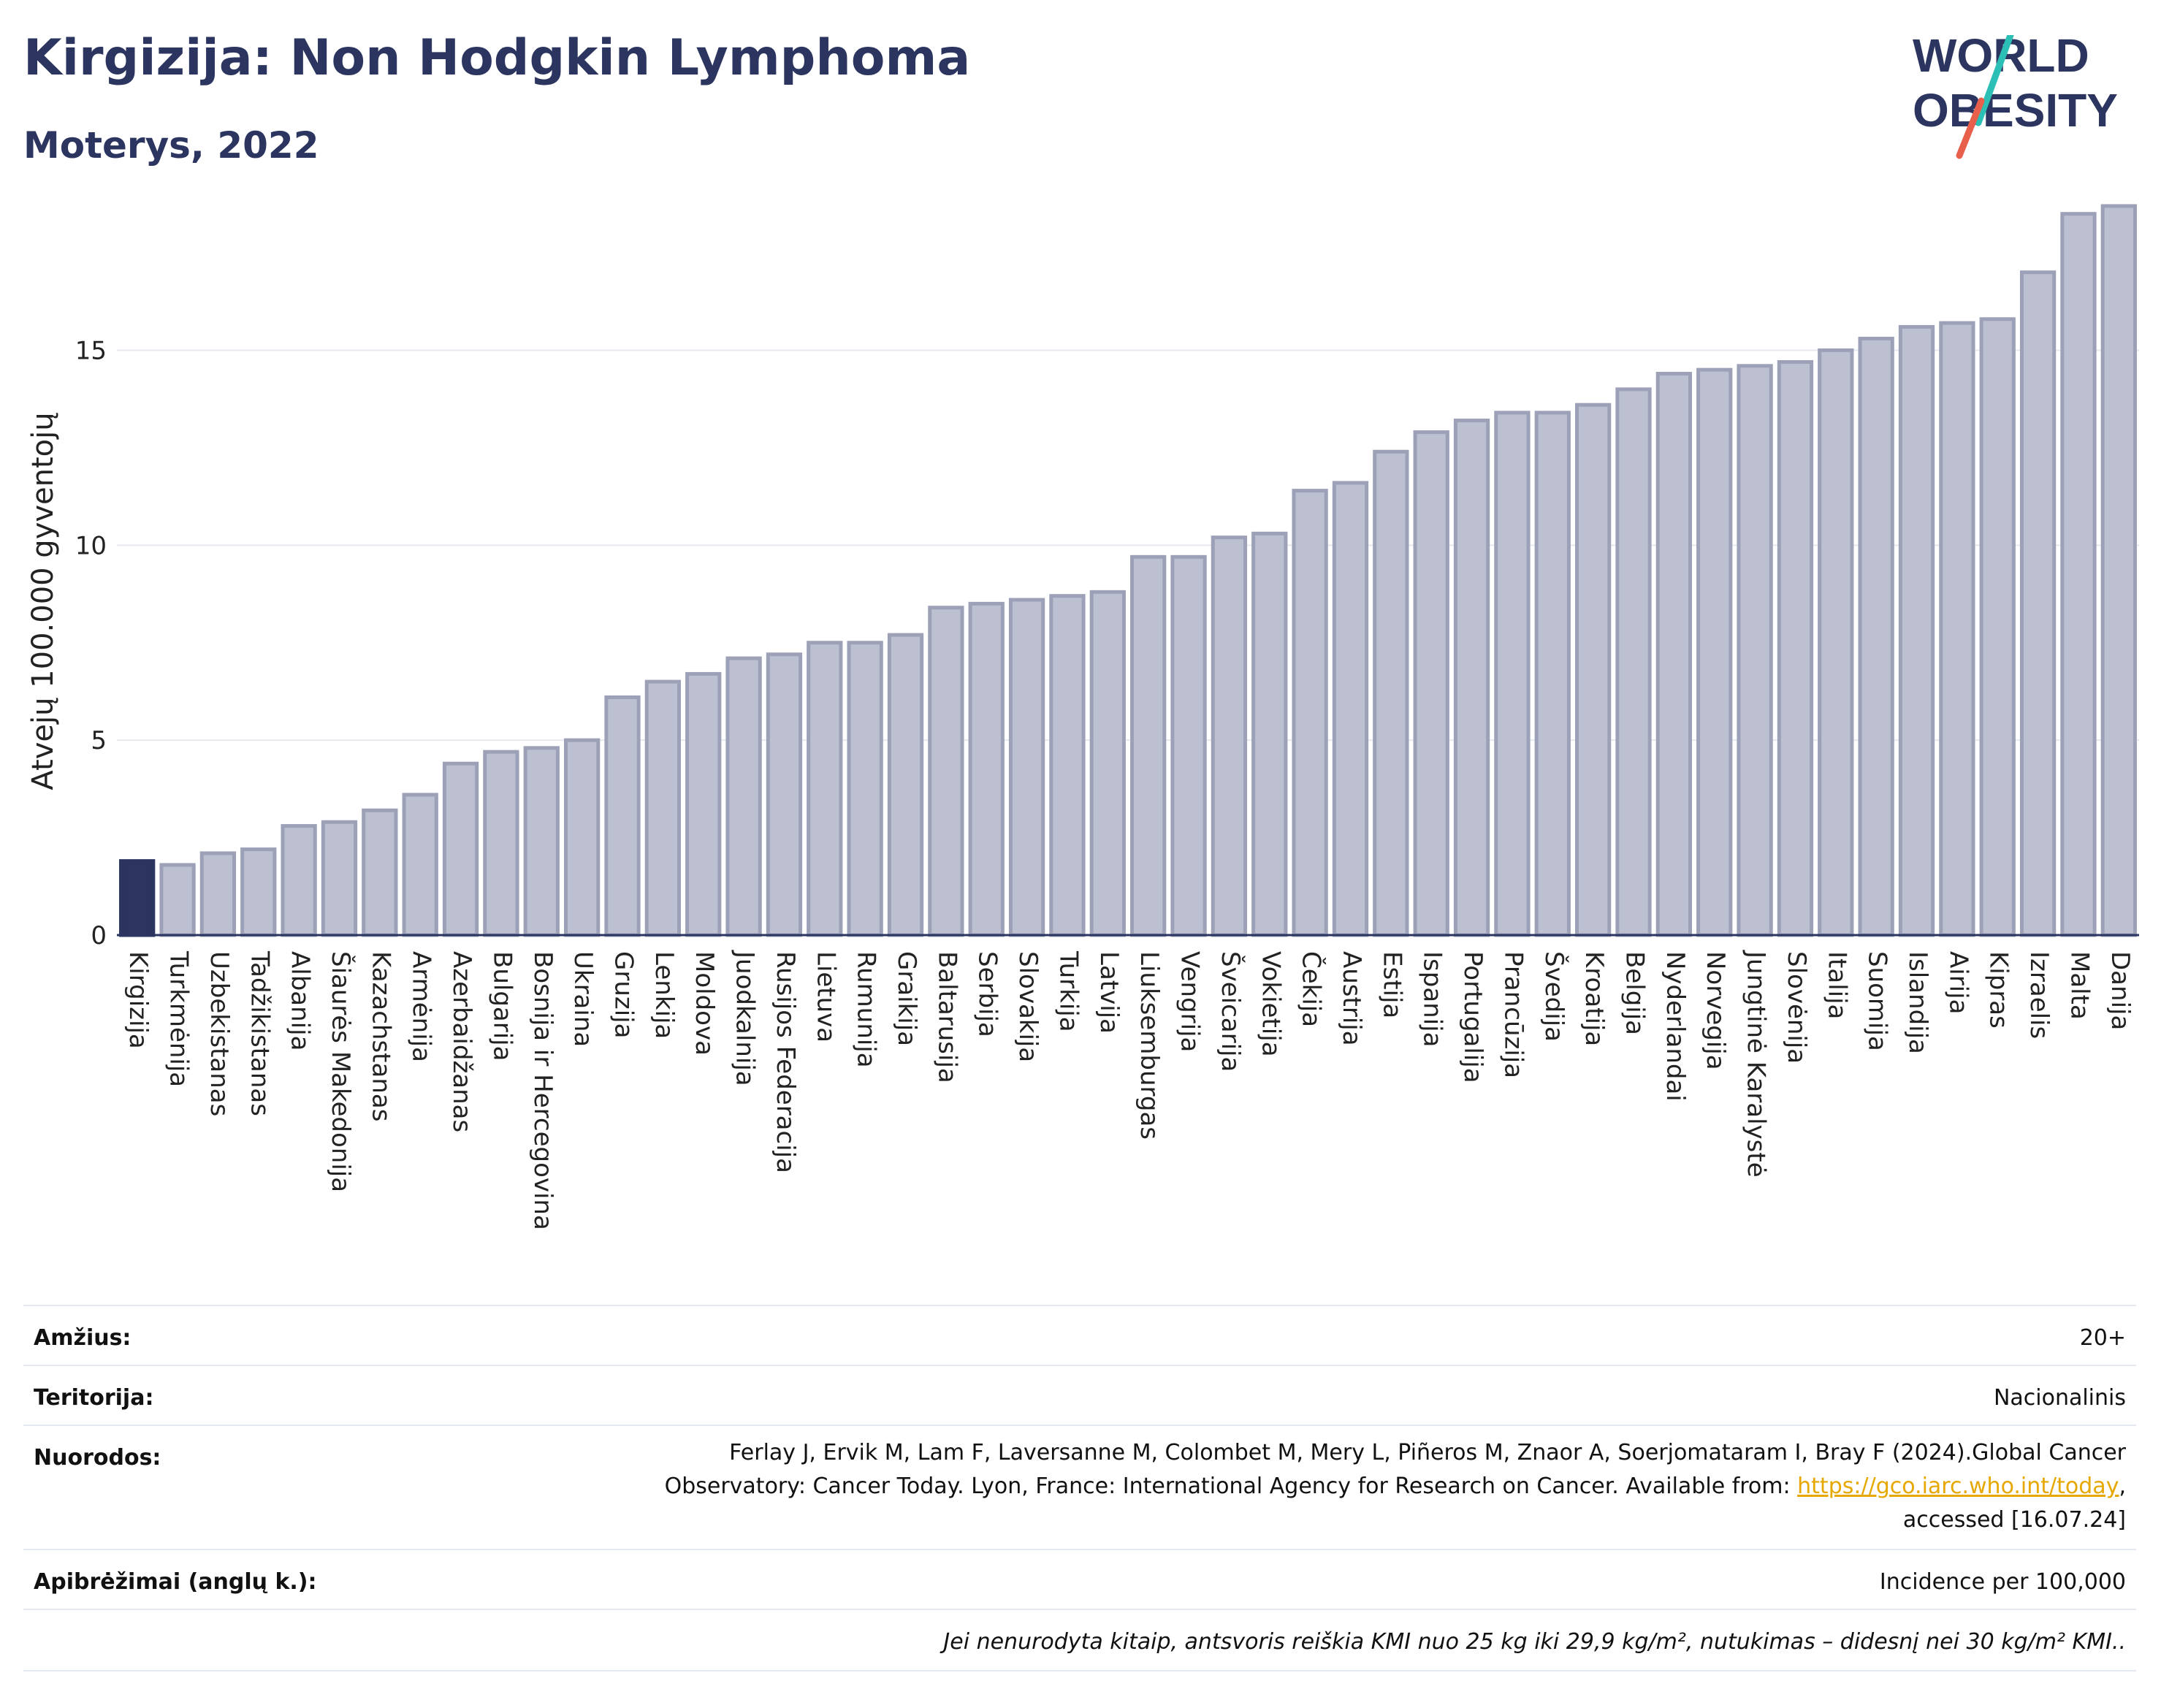  What do you see at coordinates (1797, 1008) in the screenshot?
I see `x-tick-label: Slovėnija` at bounding box center [1797, 1008].